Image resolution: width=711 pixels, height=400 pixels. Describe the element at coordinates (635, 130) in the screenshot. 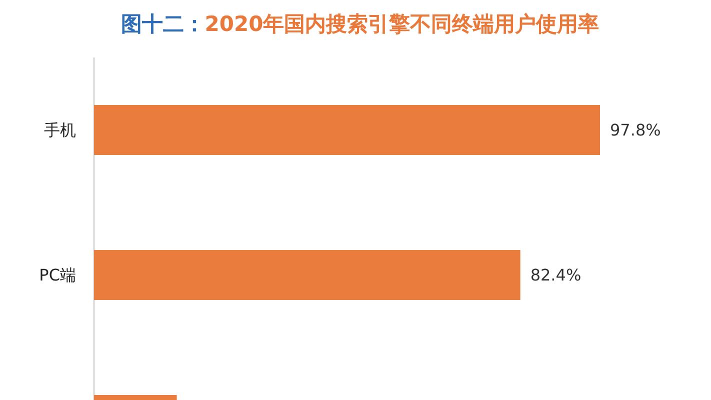

I see `value-label: 97.8%` at that location.